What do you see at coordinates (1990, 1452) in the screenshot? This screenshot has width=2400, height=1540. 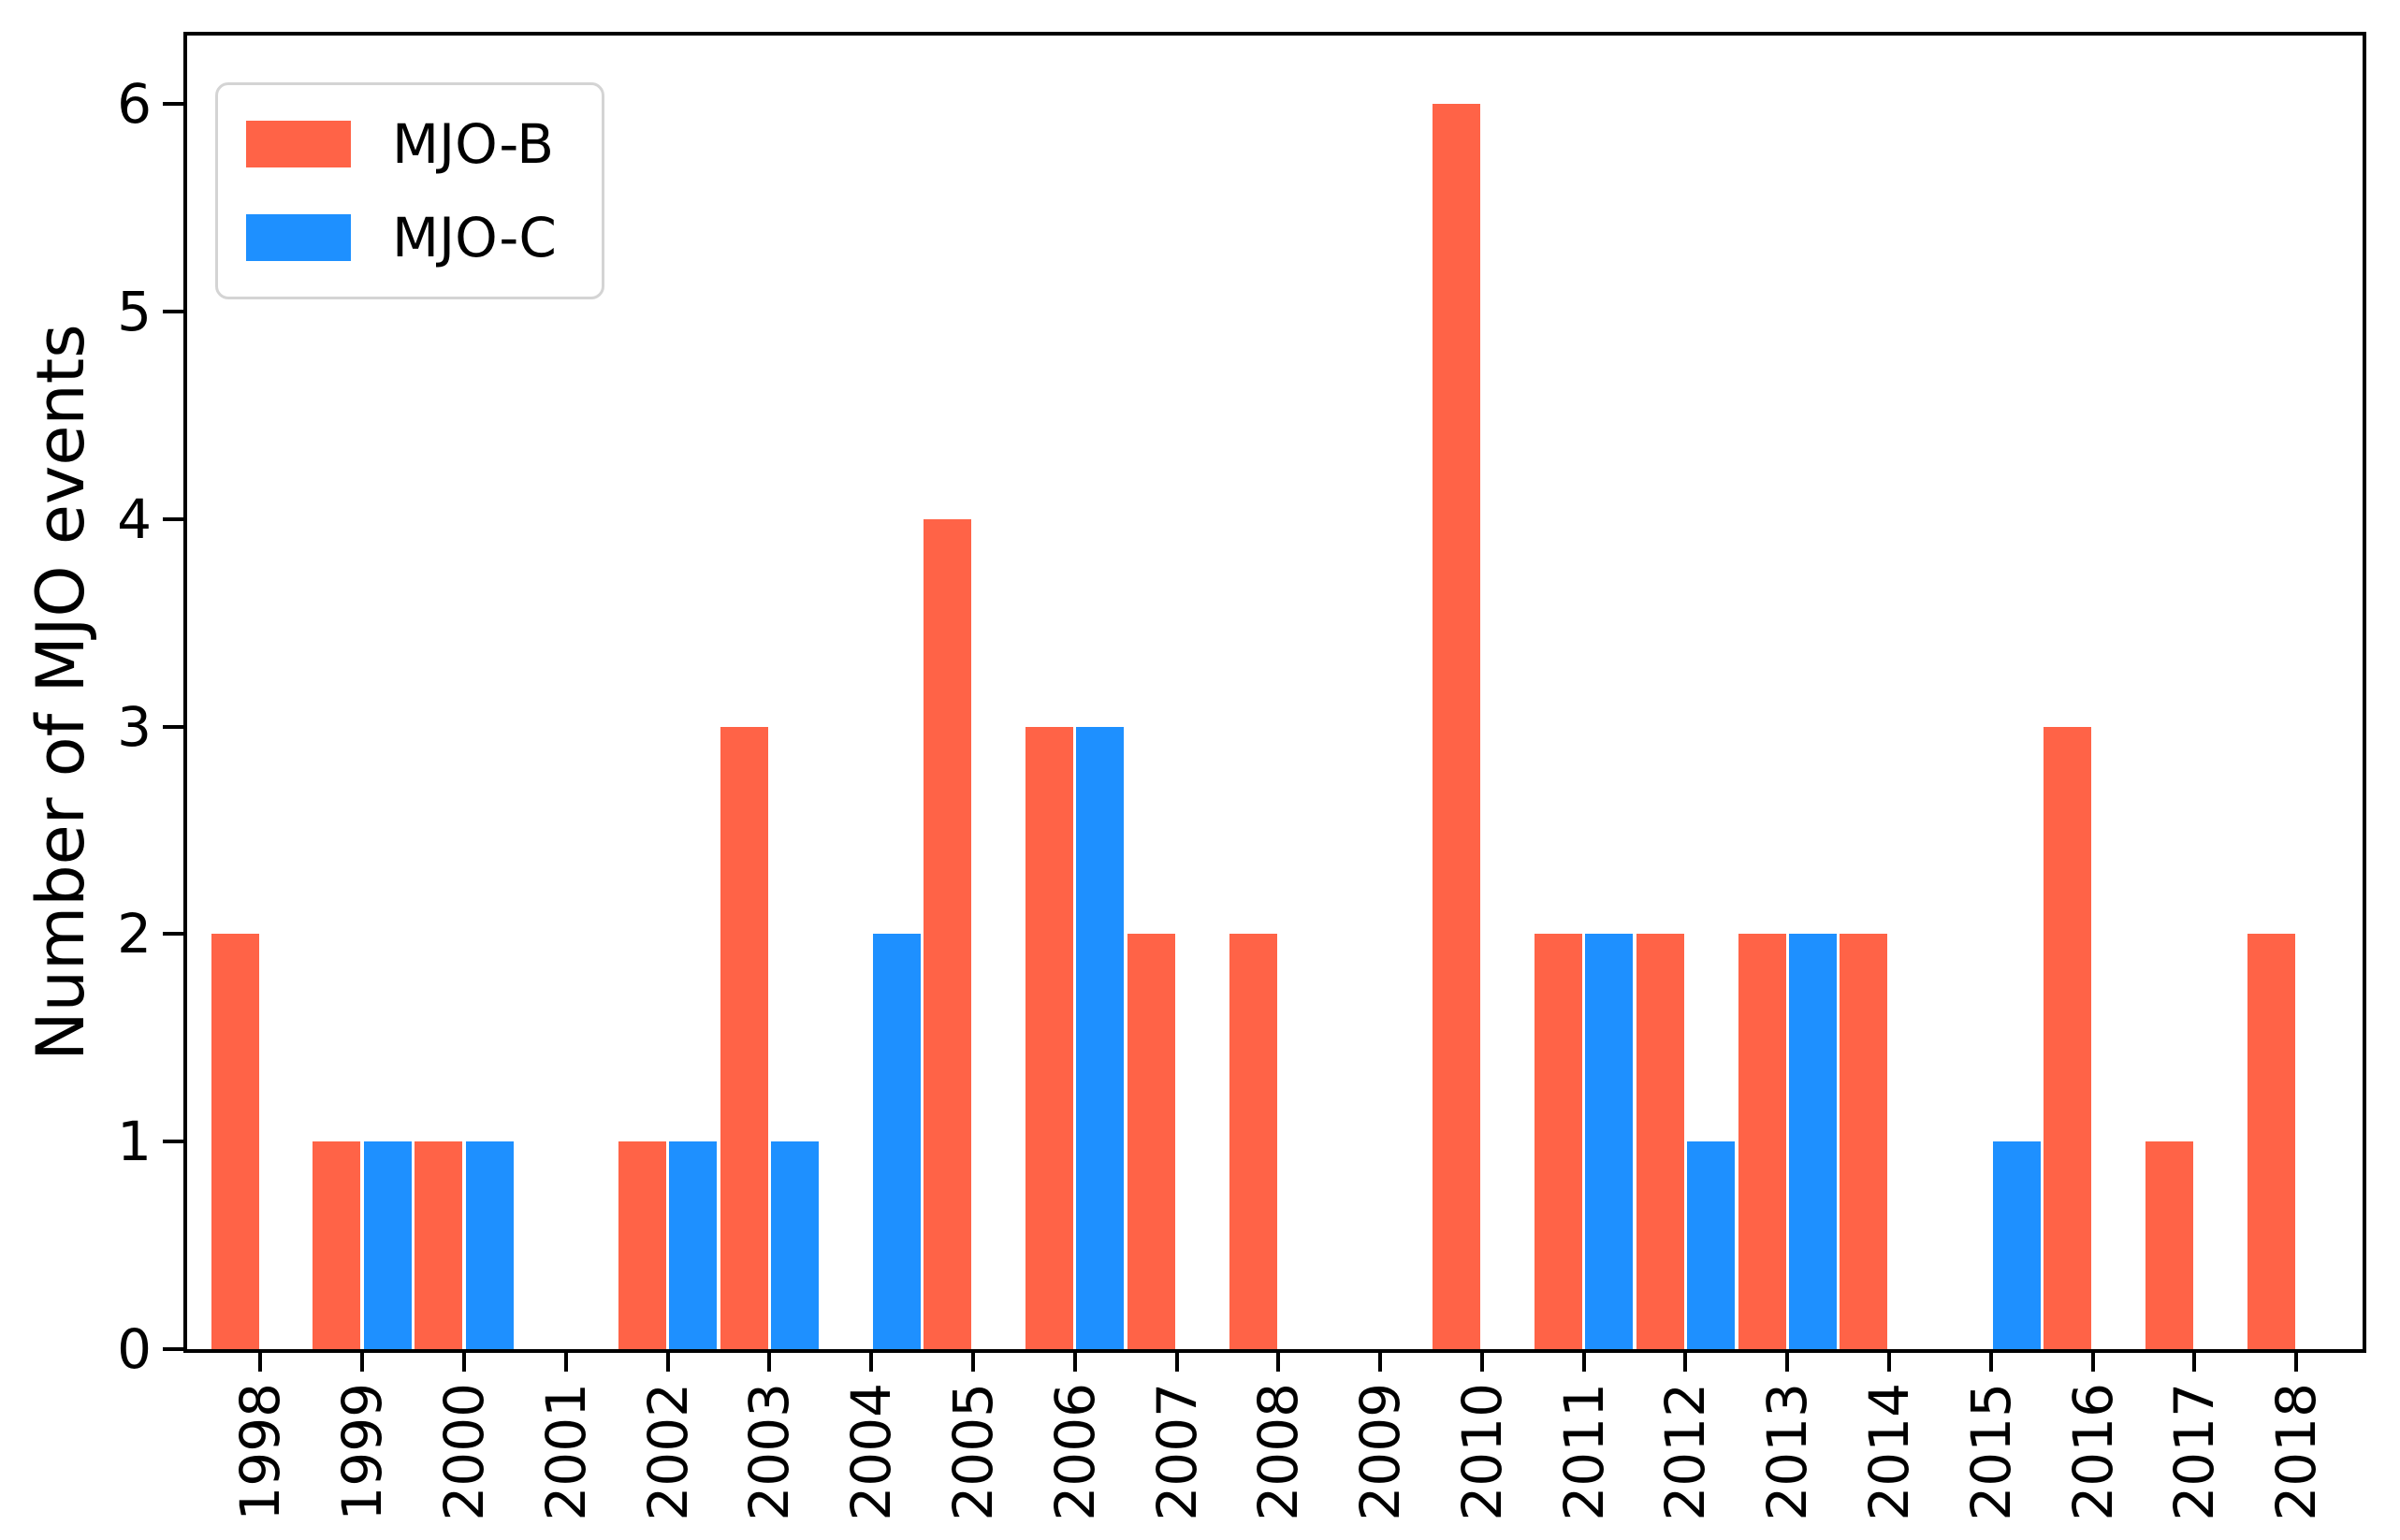 I see `x-tick-label-2015: 2015` at bounding box center [1990, 1452].